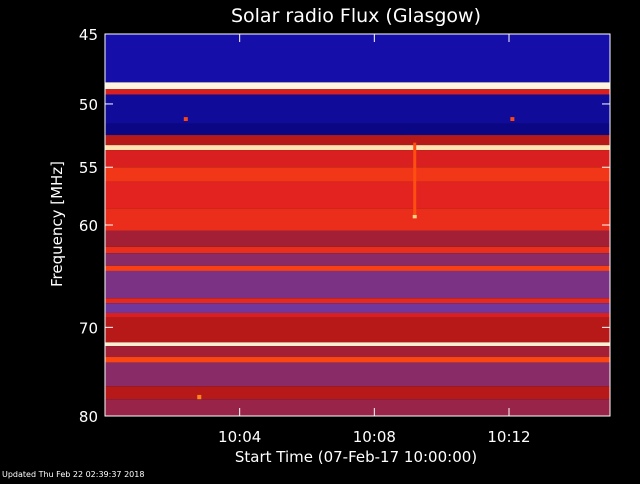 The width and height of the screenshot is (640, 484). What do you see at coordinates (88, 105) in the screenshot?
I see `y-tick-label: 50` at bounding box center [88, 105].